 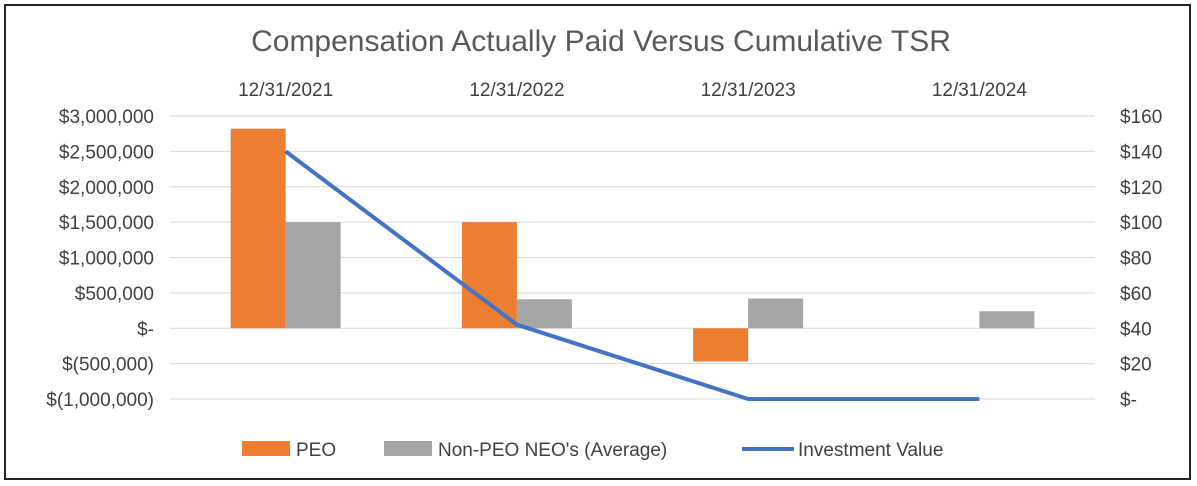 What do you see at coordinates (1136, 294) in the screenshot?
I see `right-tick-label: $60` at bounding box center [1136, 294].